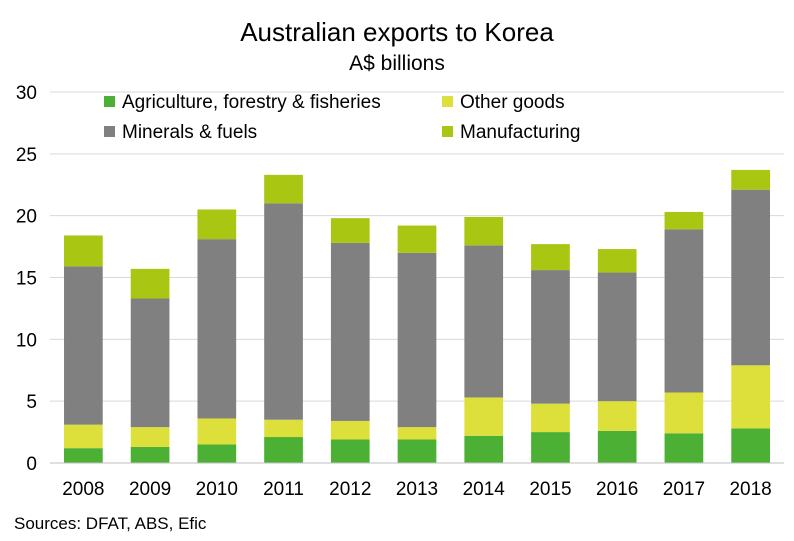 This screenshot has height=541, width=794. What do you see at coordinates (26, 340) in the screenshot?
I see `y-tick-label: 10` at bounding box center [26, 340].